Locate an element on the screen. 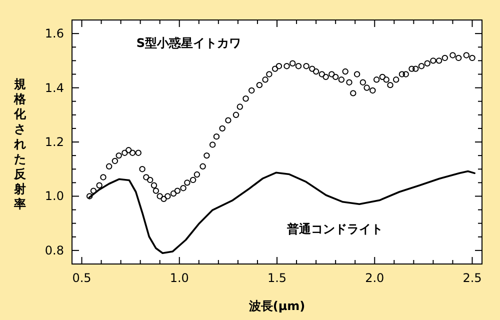 This screenshot has width=500, height=320. x-axis-title: 波長(μm) is located at coordinates (277, 306).